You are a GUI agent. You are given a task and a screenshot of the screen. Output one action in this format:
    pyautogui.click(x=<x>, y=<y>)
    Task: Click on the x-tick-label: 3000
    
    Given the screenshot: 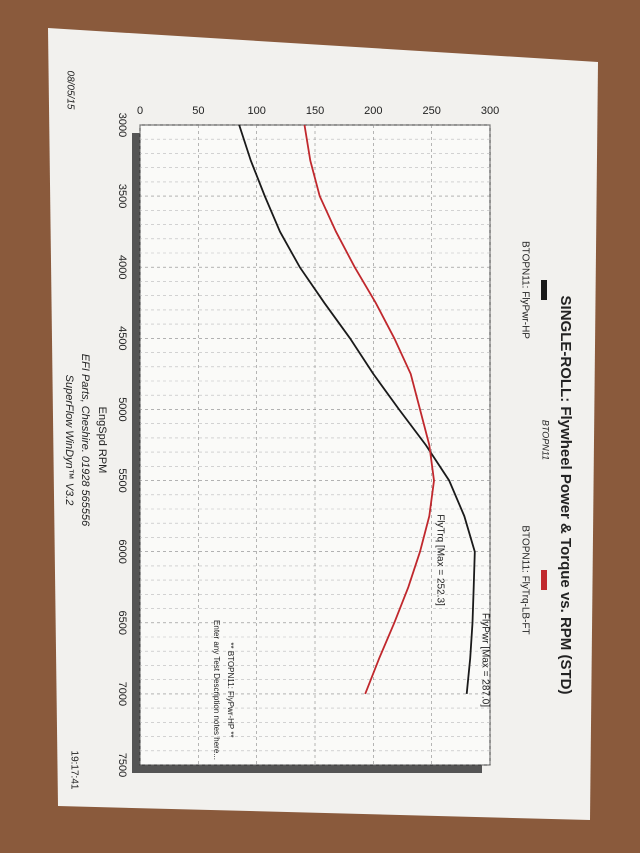 What is the action you would take?
    pyautogui.click(x=122, y=125)
    